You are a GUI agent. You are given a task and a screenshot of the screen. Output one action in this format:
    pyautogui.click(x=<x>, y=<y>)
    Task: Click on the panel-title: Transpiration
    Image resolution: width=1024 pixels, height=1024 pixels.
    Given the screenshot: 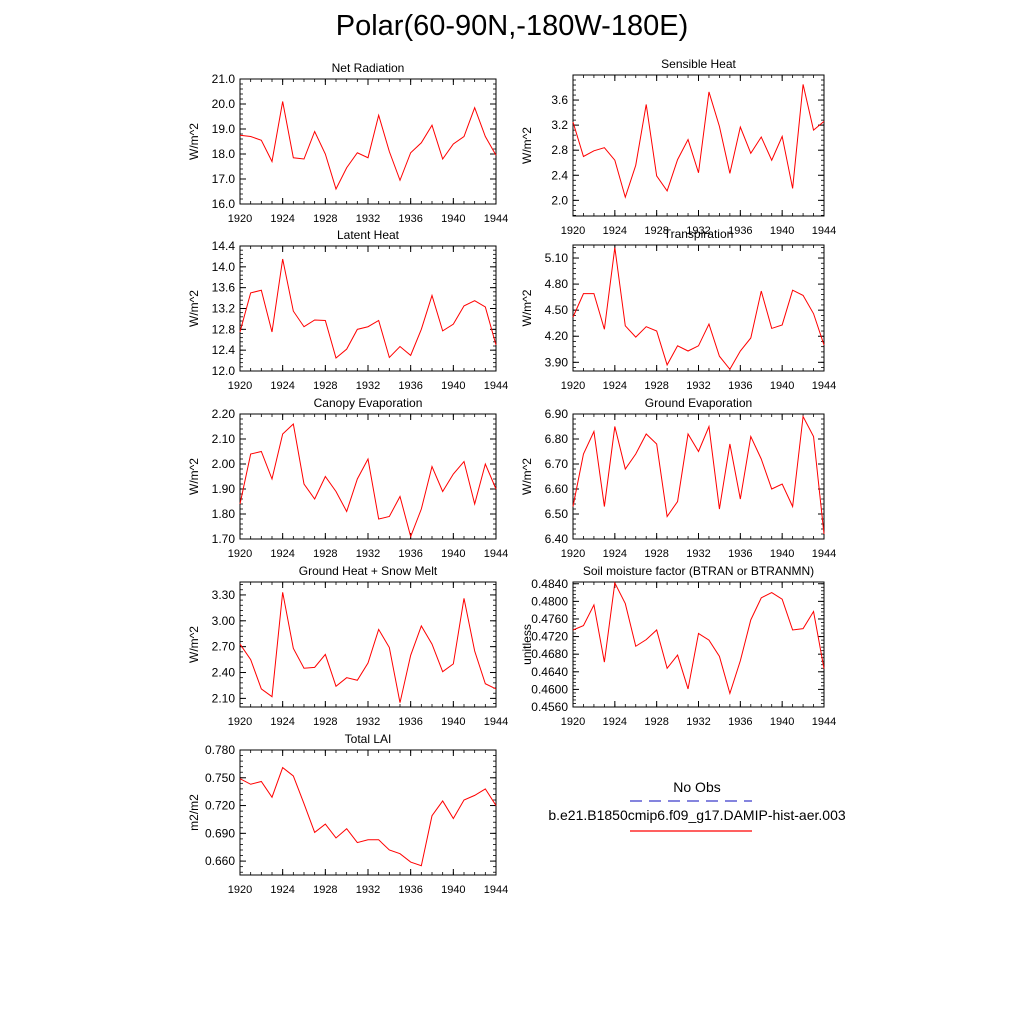 What is the action you would take?
    pyautogui.click(x=699, y=234)
    